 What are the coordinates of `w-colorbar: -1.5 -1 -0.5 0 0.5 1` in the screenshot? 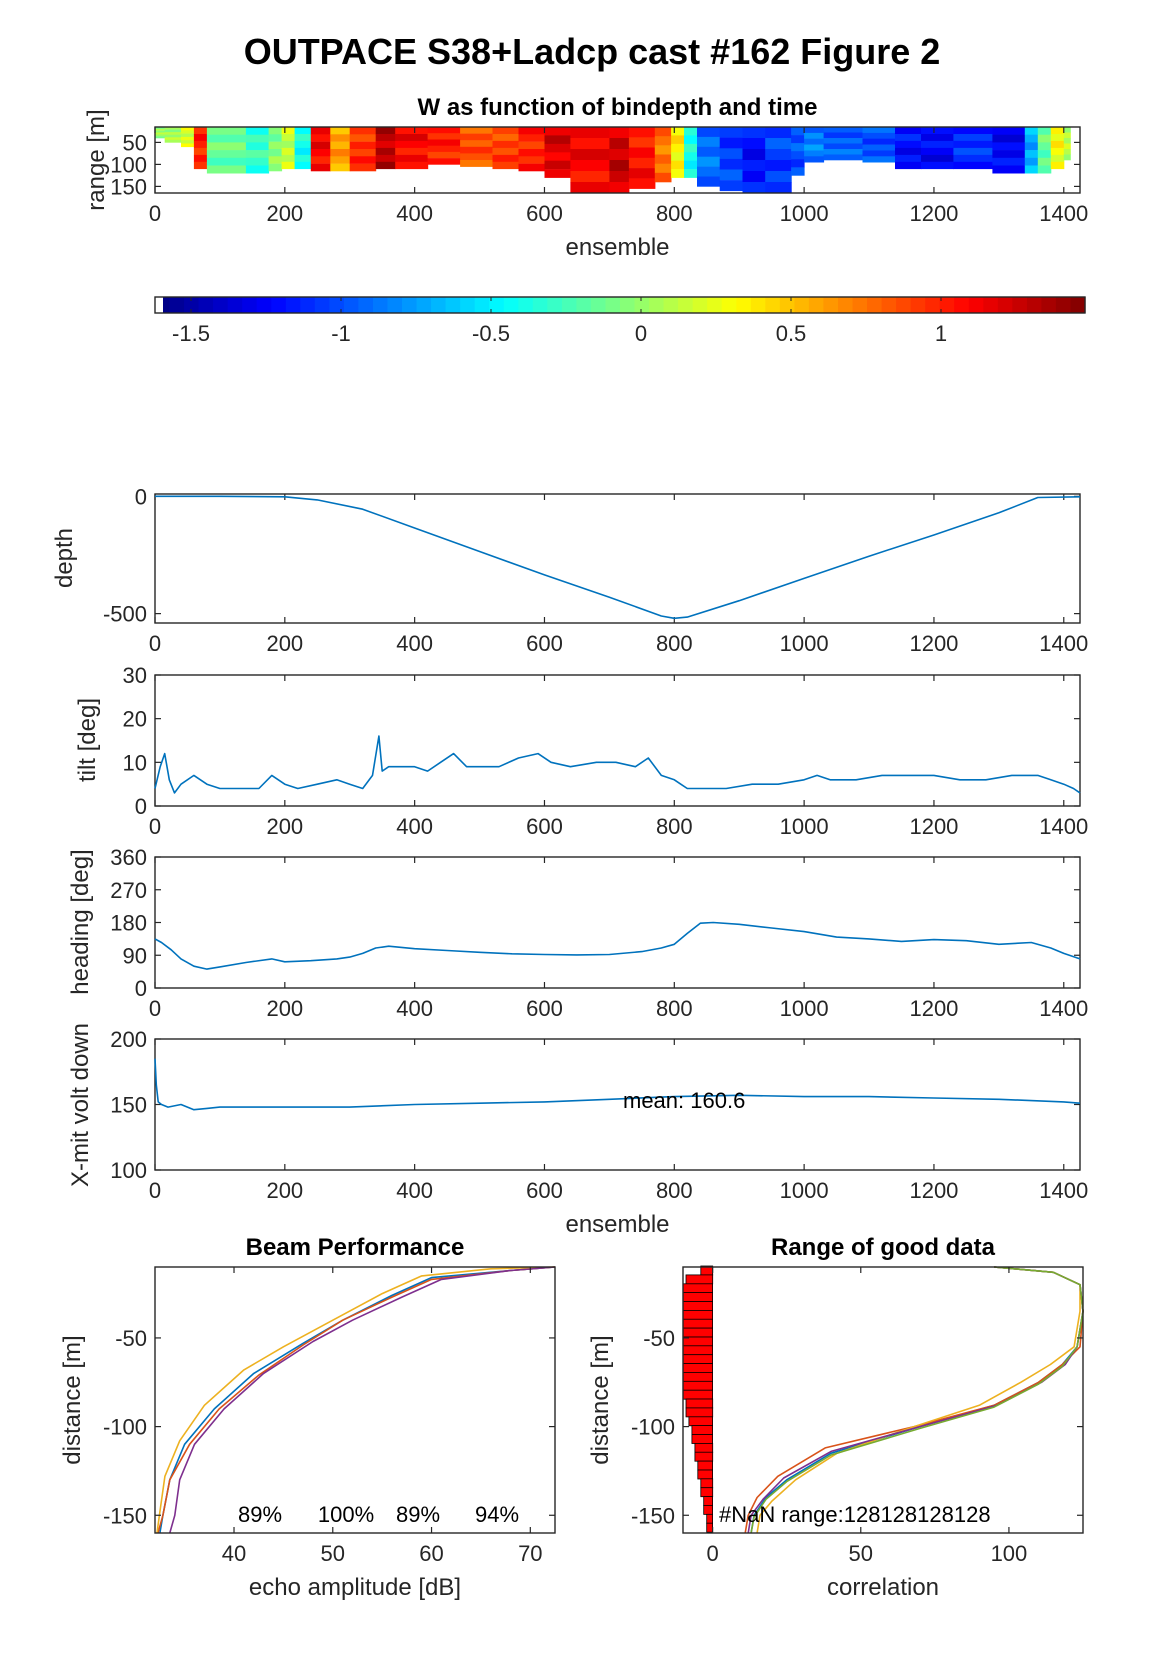 It's located at (620, 321).